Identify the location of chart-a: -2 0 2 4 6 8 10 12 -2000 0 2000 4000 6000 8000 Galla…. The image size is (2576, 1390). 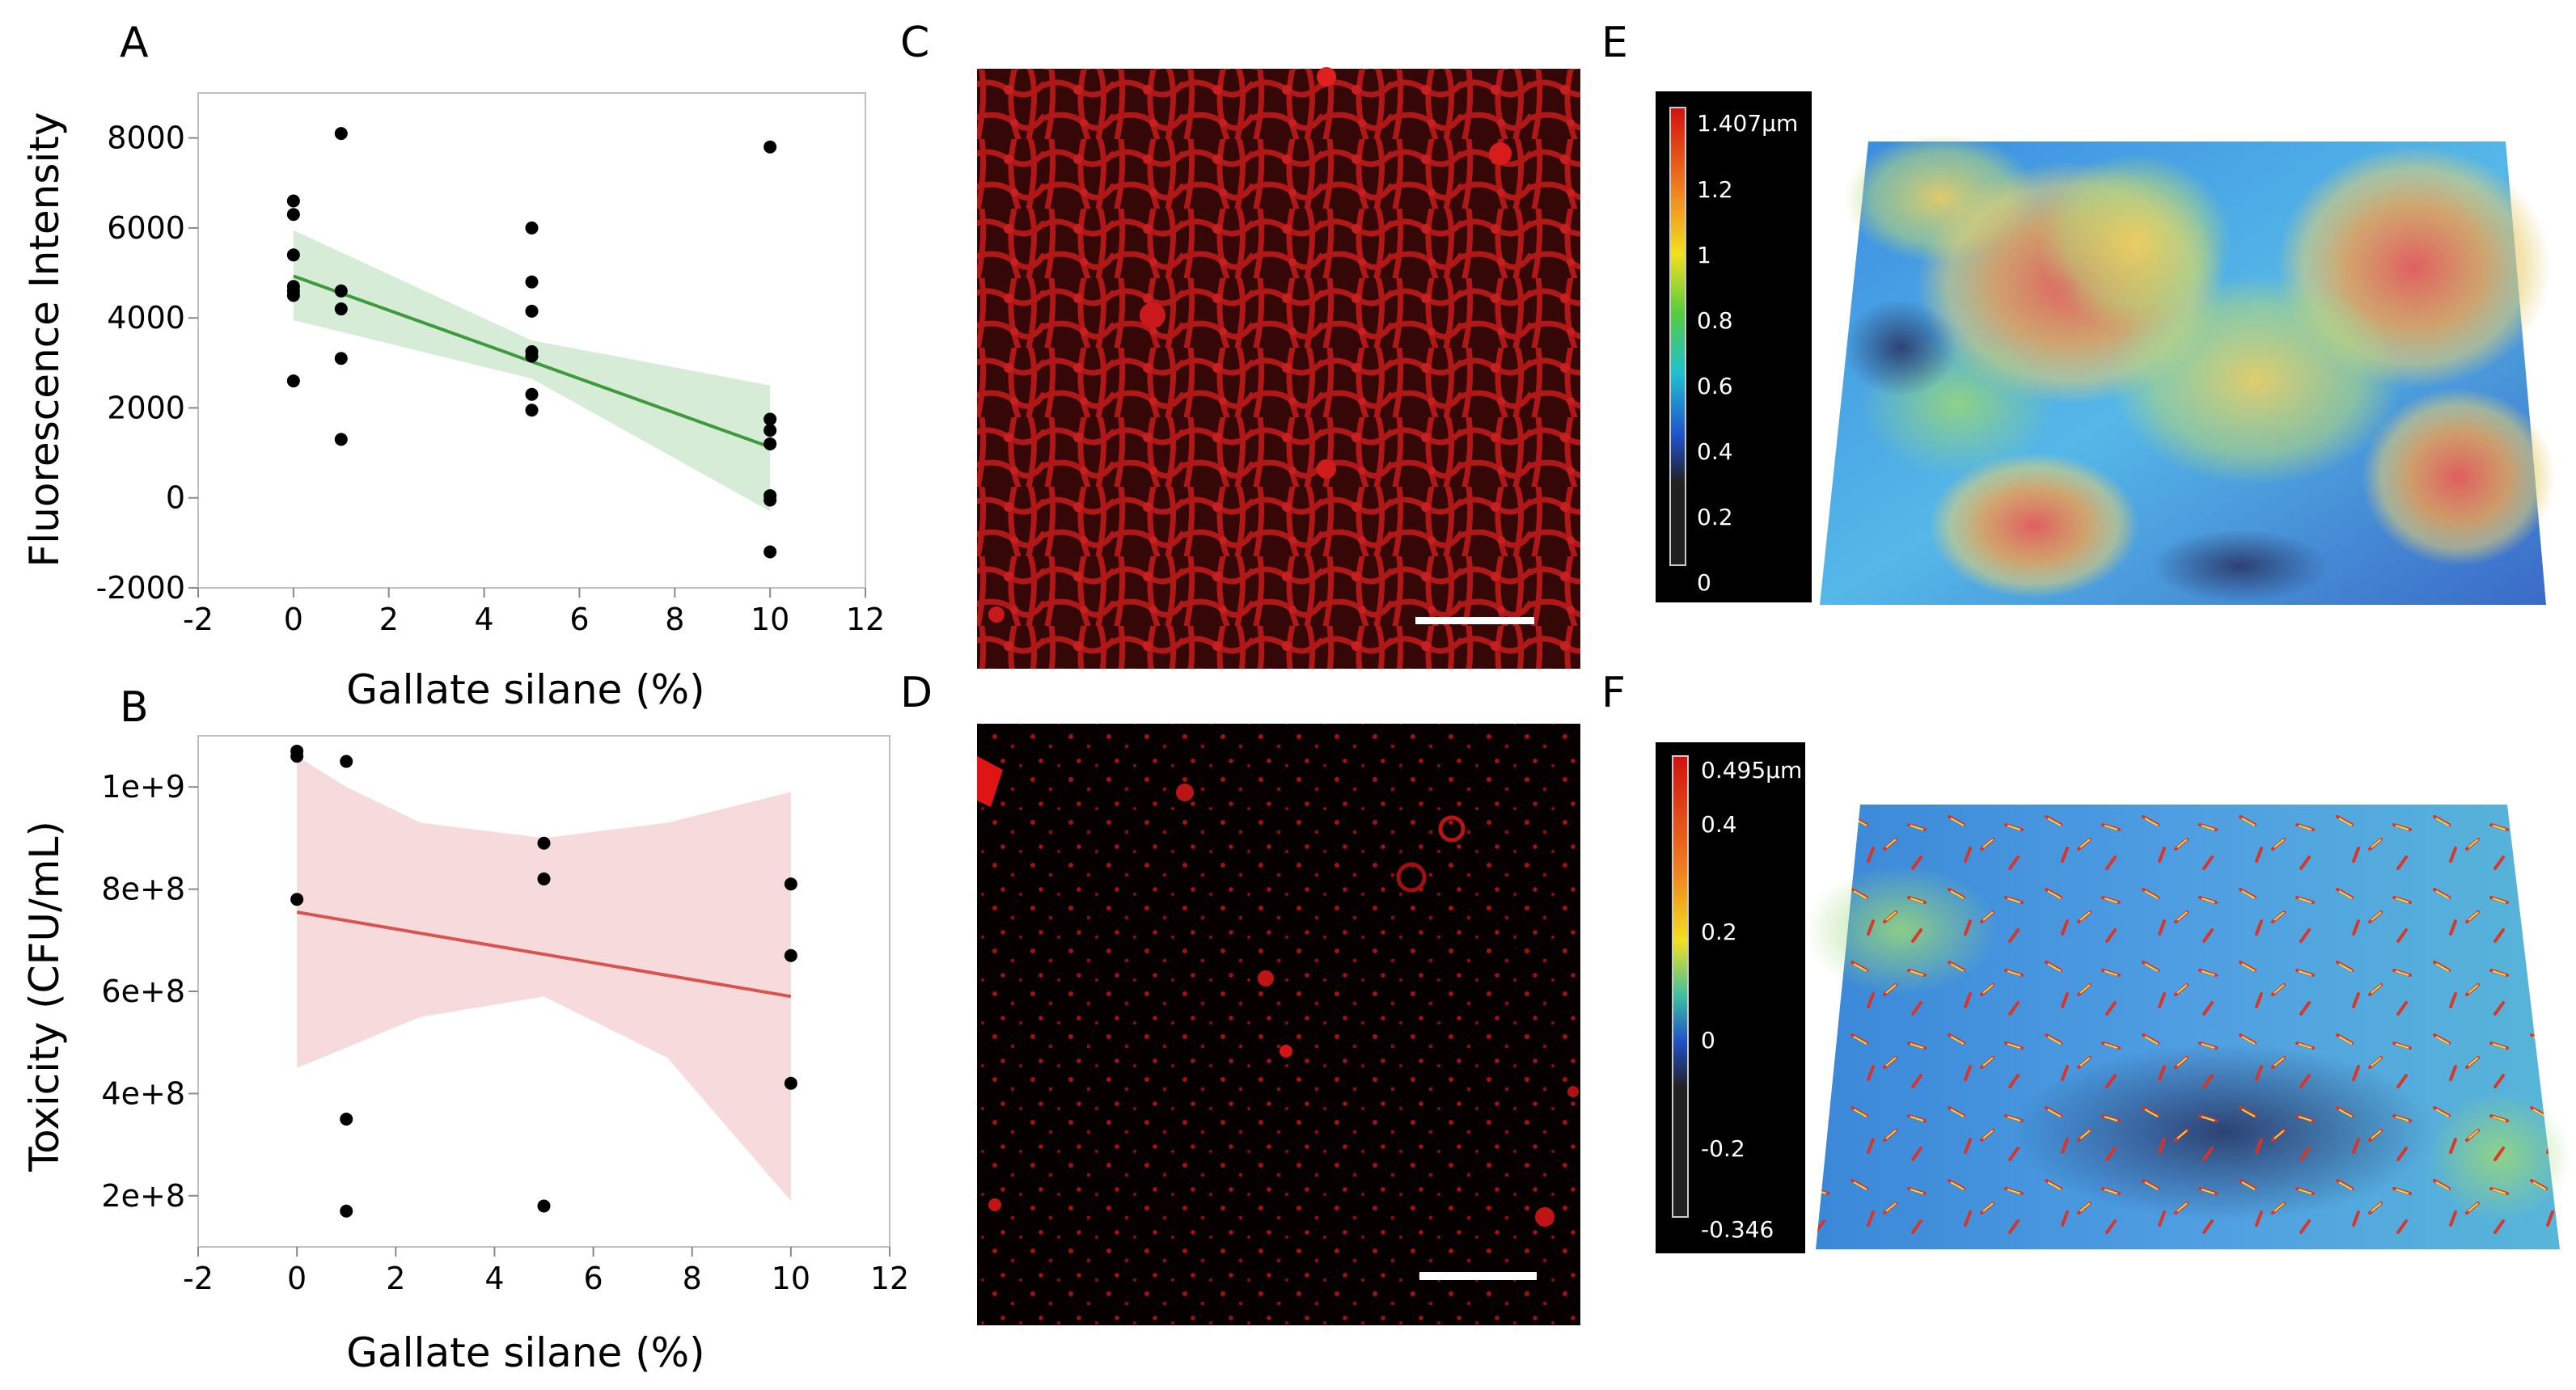
(453, 402).